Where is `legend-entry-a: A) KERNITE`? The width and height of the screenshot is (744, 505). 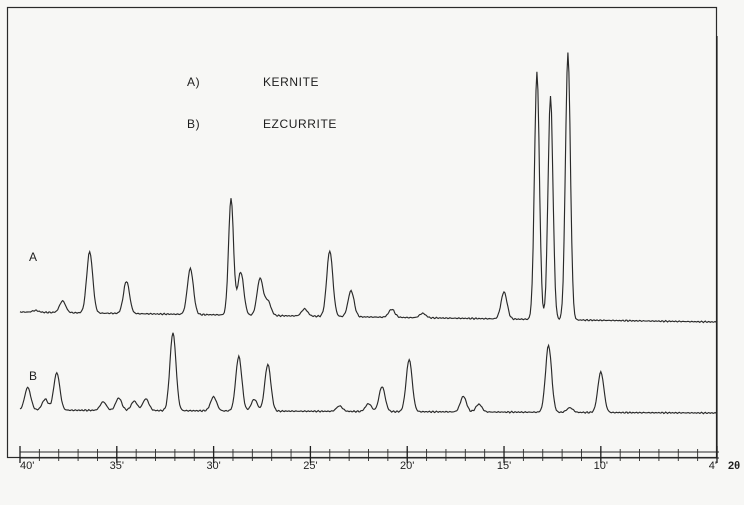
legend-entry-a: A) KERNITE is located at coordinates (253, 82).